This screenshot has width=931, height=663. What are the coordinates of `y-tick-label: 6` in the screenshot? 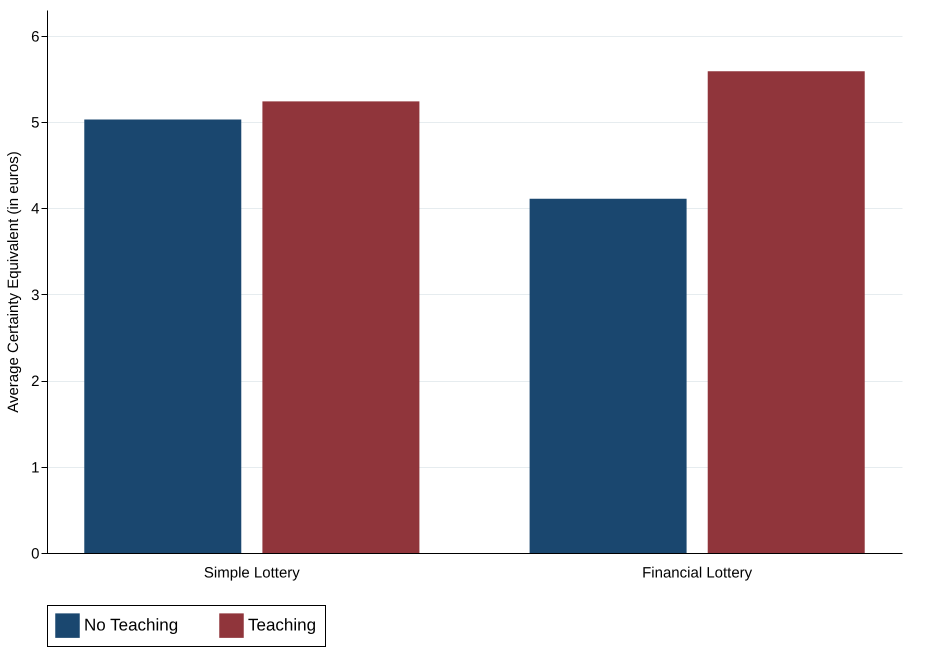 It's located at (35, 37).